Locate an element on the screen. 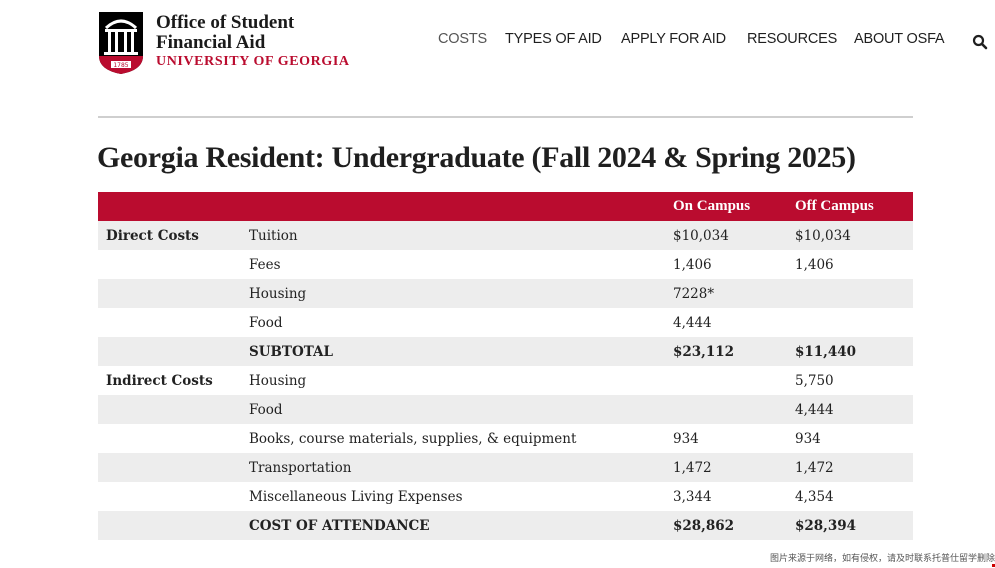 This screenshot has height=568, width=995. nav-item-types-of-aid: TYPES OF AID is located at coordinates (553, 39).